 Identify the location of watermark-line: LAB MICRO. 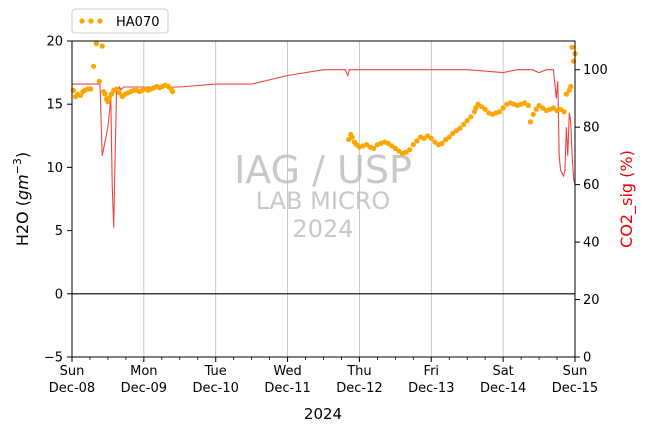
(323, 201).